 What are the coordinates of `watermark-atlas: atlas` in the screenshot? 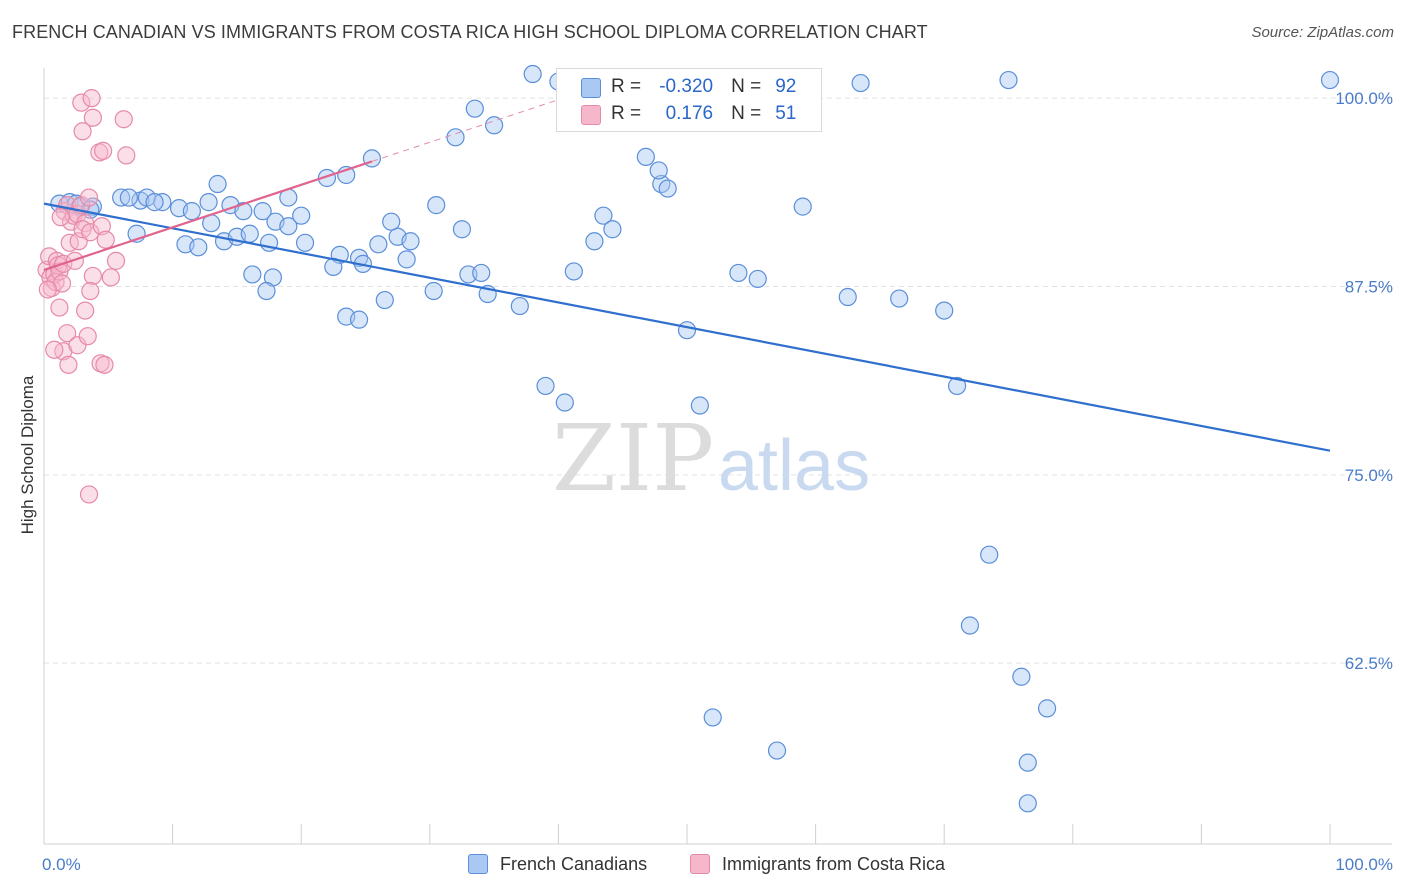 It's located at (794, 466).